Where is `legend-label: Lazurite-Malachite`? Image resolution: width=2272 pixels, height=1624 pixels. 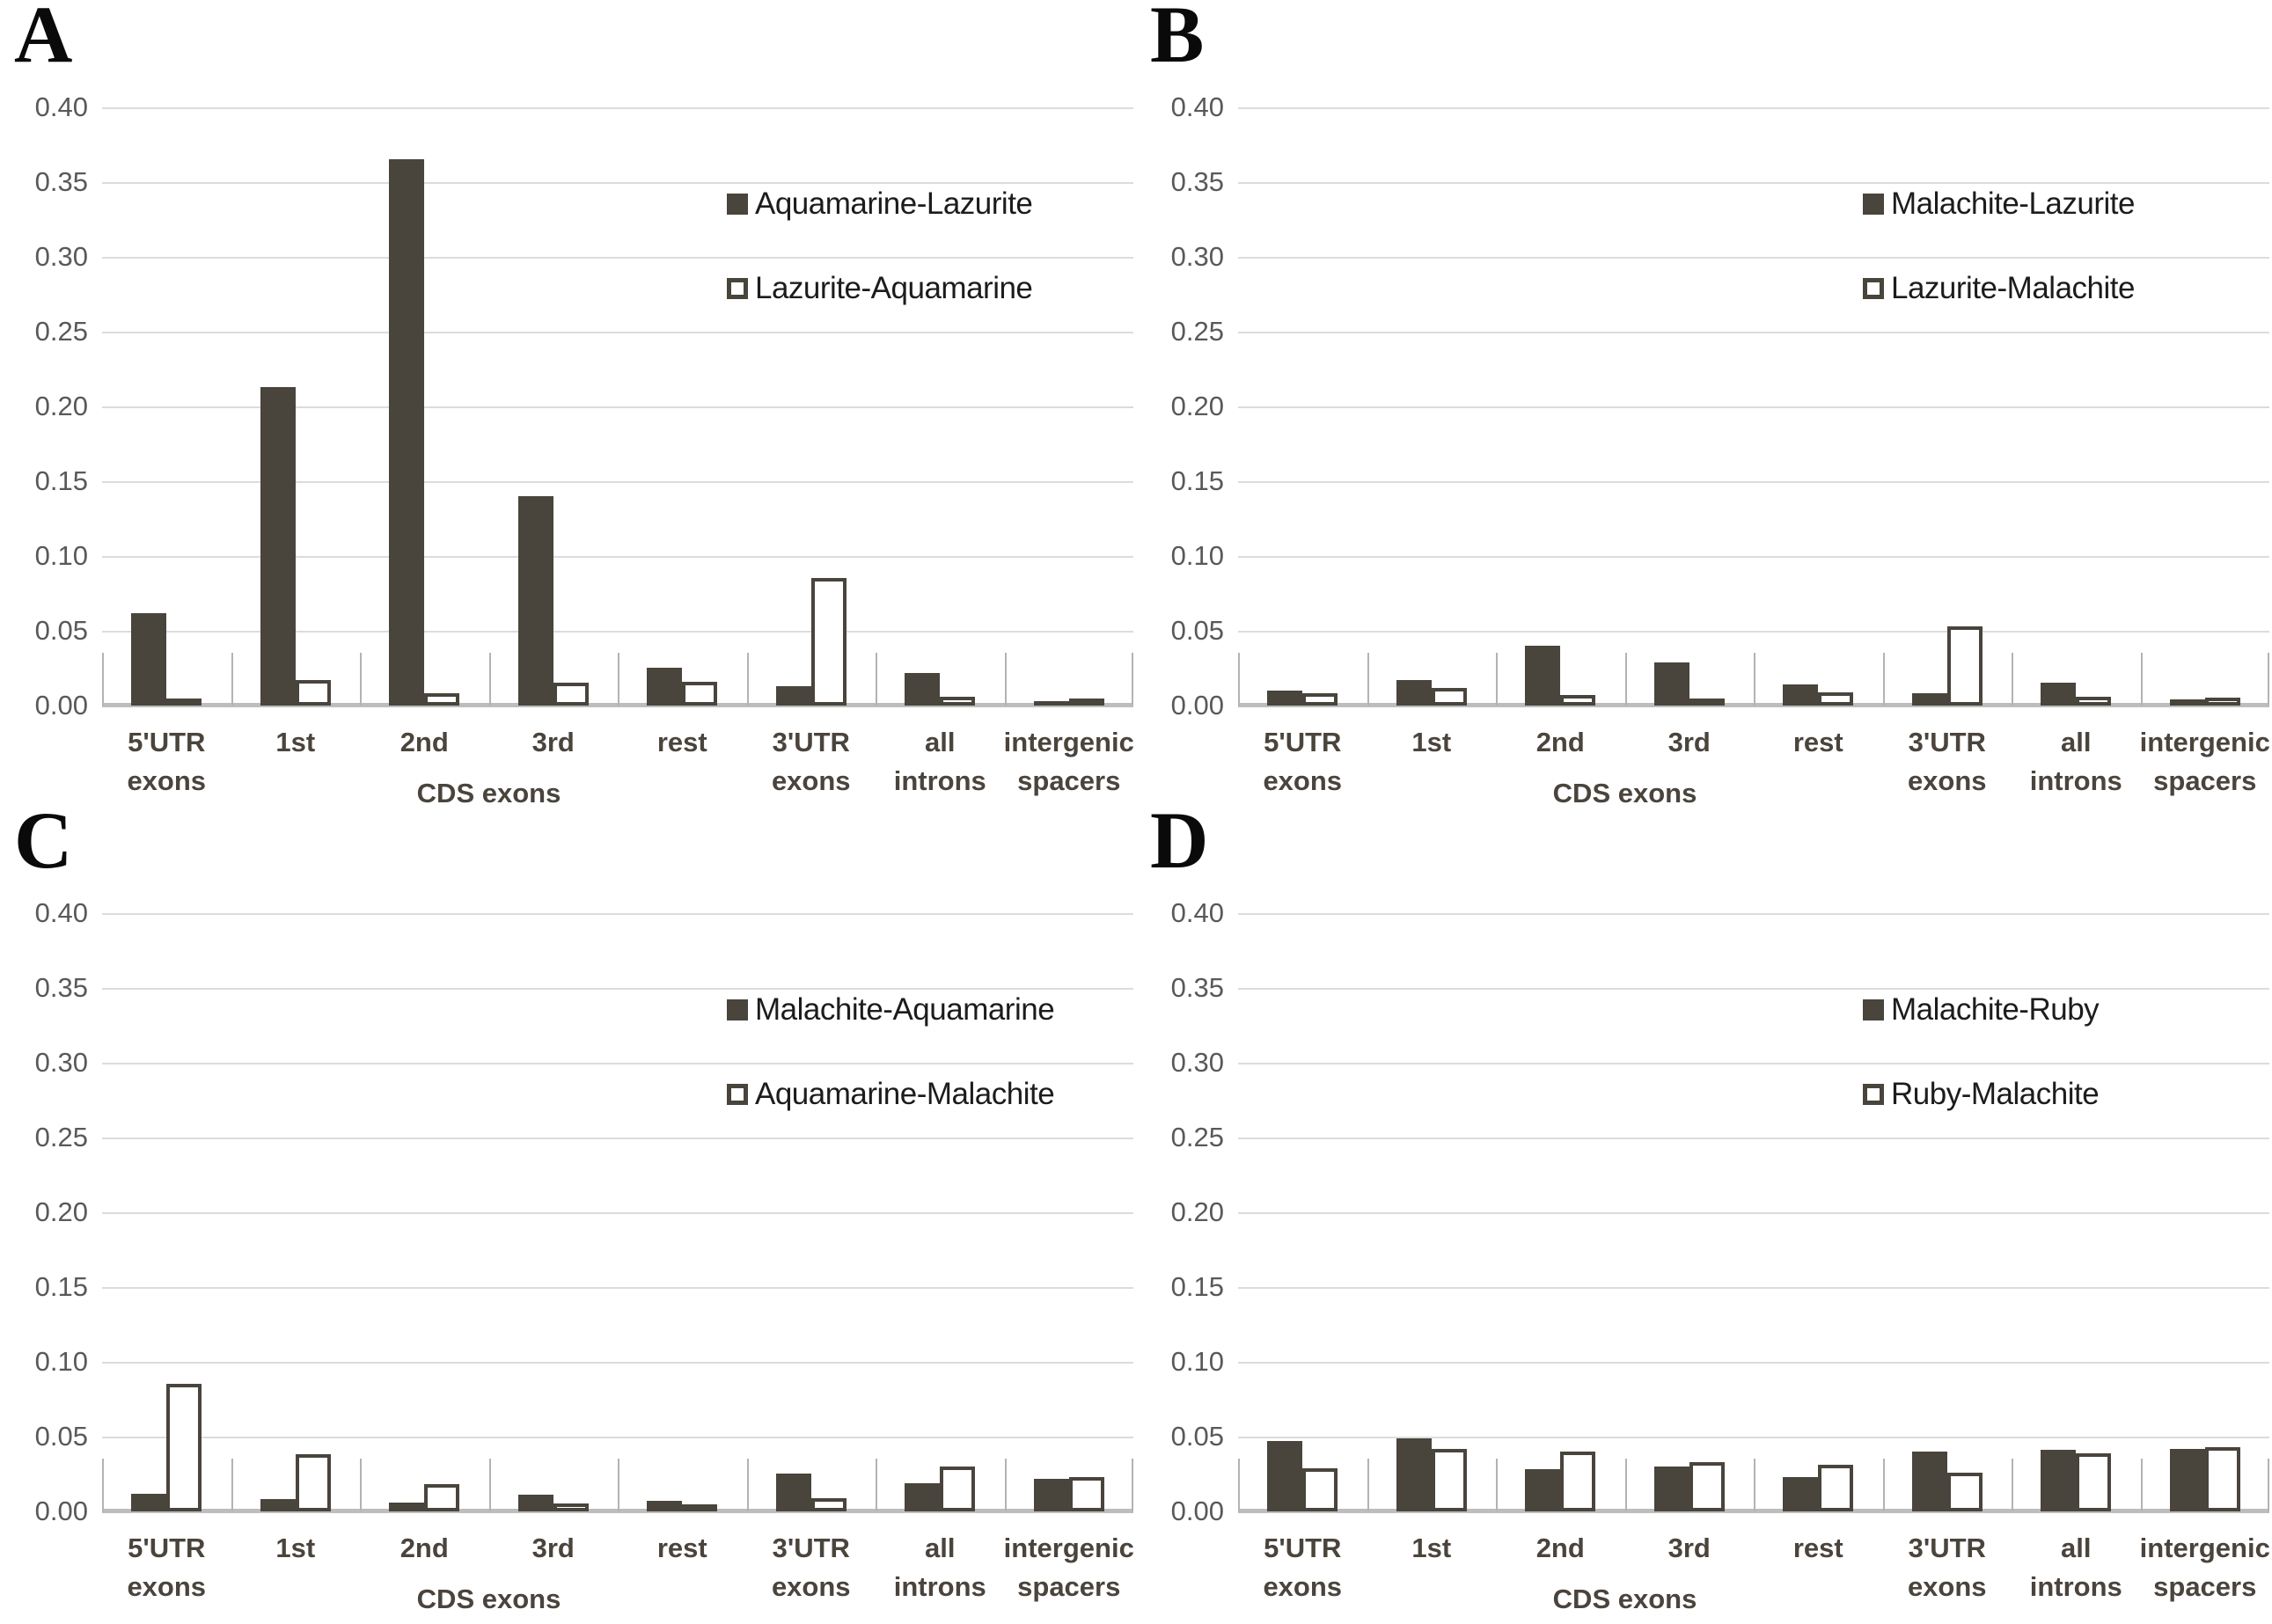 legend-label: Lazurite-Malachite is located at coordinates (2013, 288).